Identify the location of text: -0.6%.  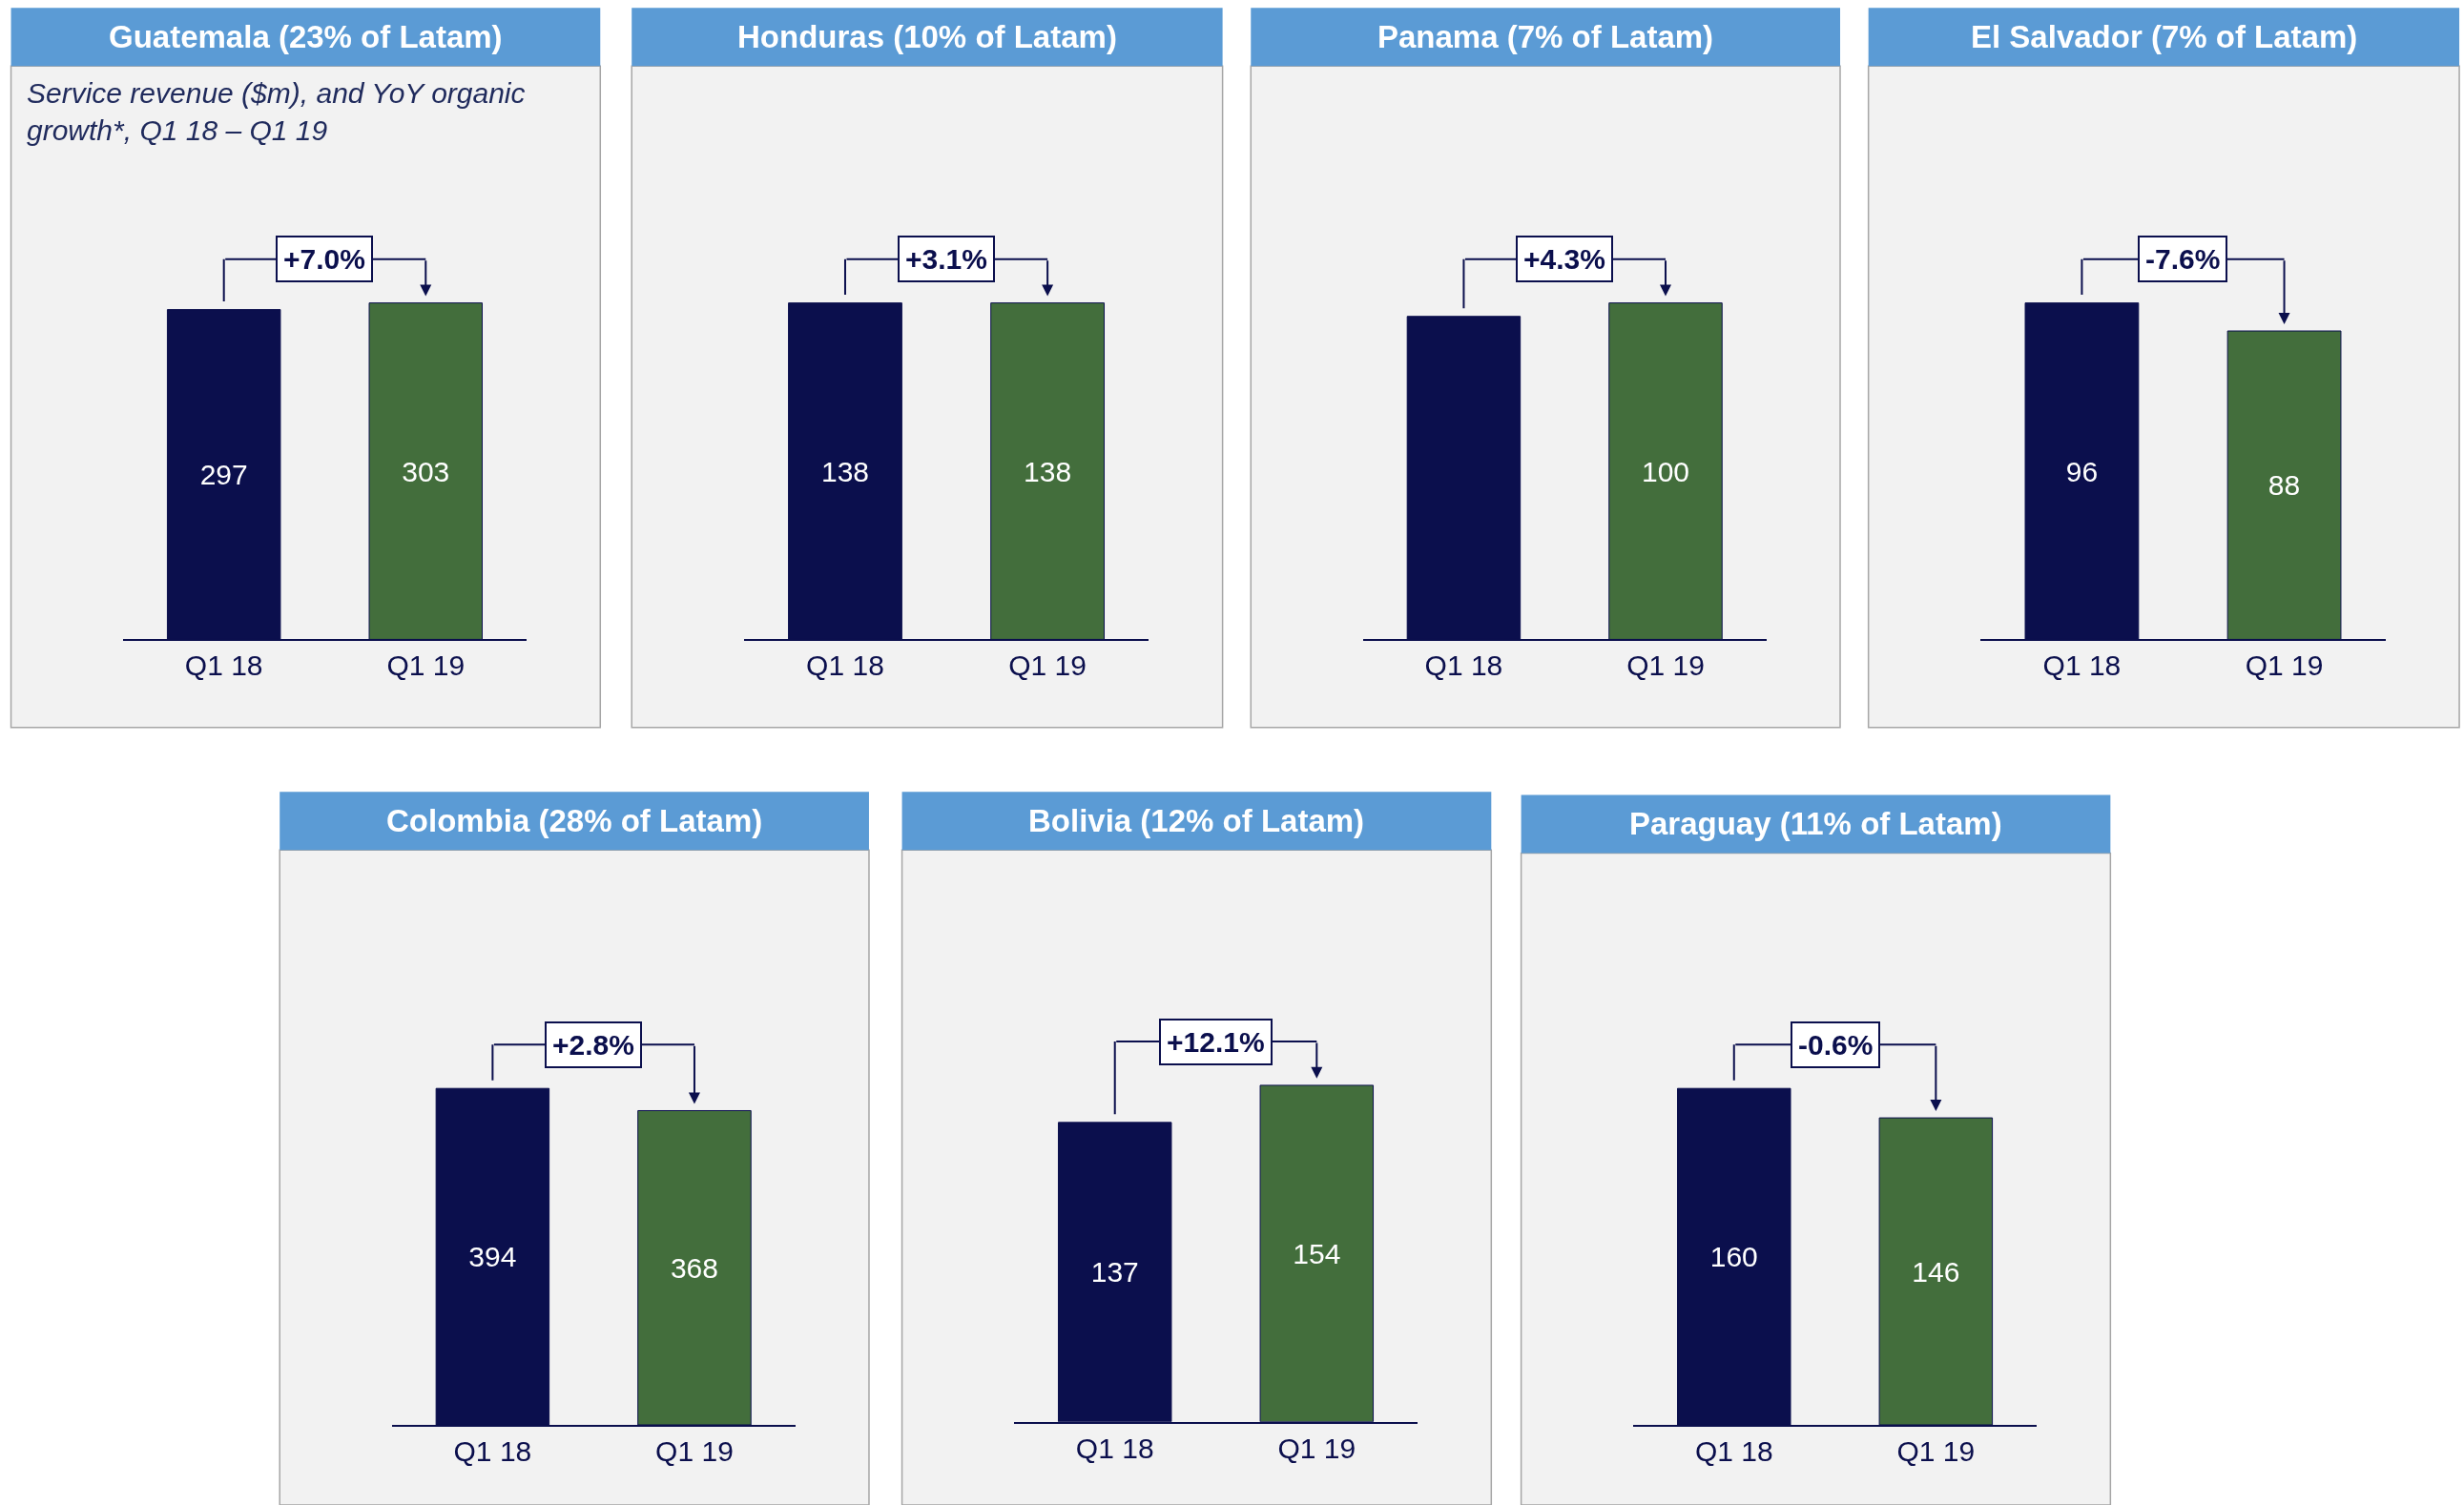
(1836, 1045).